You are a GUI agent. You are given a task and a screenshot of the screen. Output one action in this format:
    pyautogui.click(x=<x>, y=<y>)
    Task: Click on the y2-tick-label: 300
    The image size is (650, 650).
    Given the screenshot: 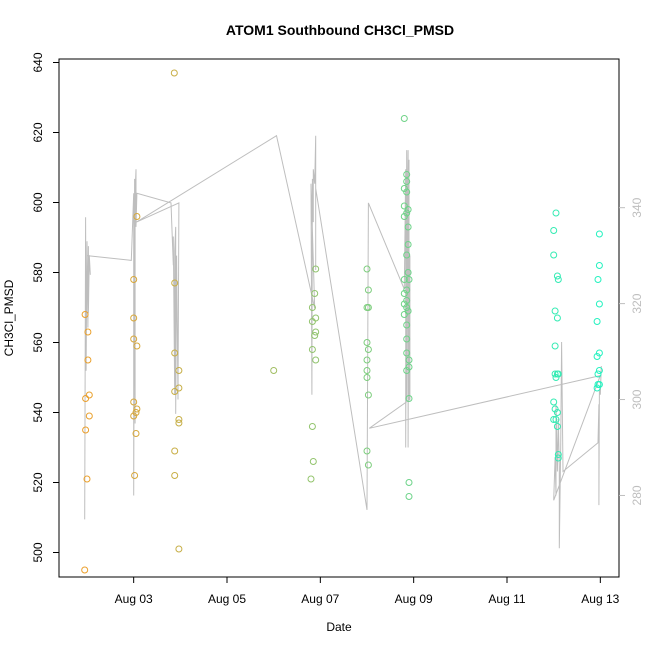 What is the action you would take?
    pyautogui.click(x=637, y=399)
    